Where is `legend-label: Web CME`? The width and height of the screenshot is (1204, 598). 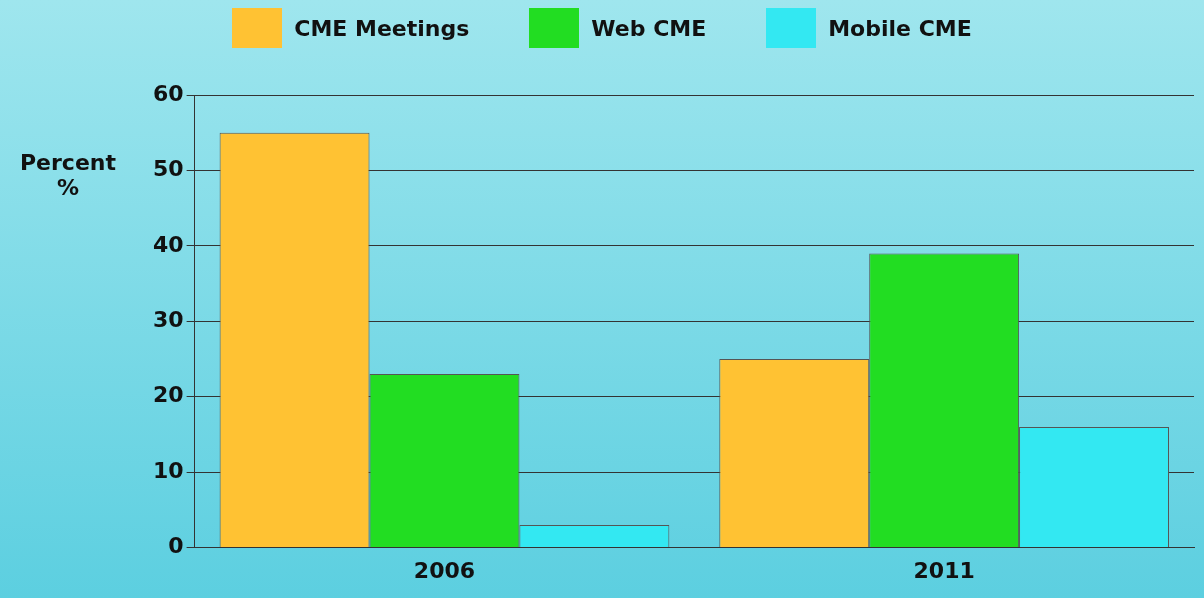 legend-label: Web CME is located at coordinates (649, 28).